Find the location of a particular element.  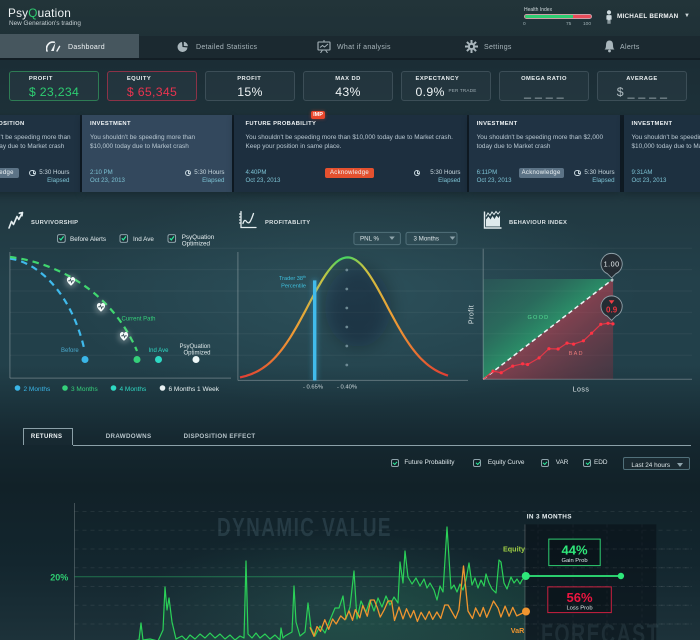

svg-text: Current Path is located at coordinates (139, 320).